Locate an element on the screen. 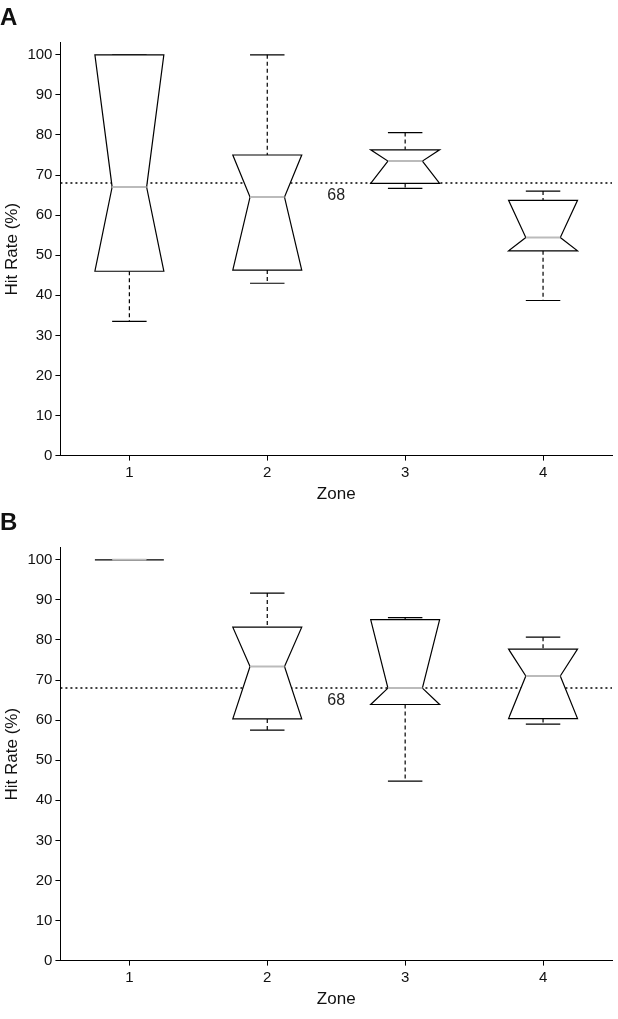 The image size is (618, 1019). chart-title: B is located at coordinates (9, 522).